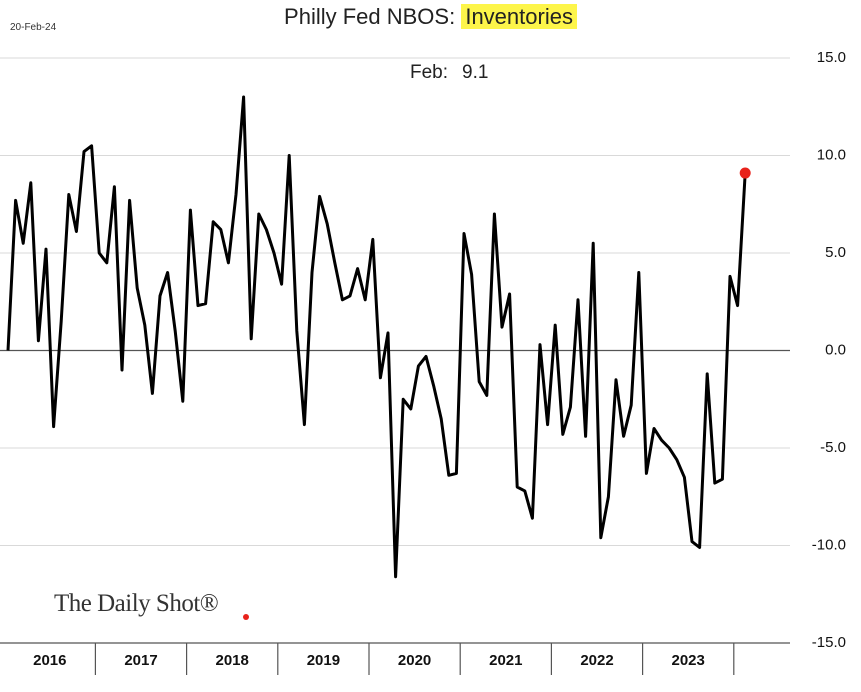  Describe the element at coordinates (370, 16) in the screenshot. I see `title-text: Philly Fed NBOS:` at that location.